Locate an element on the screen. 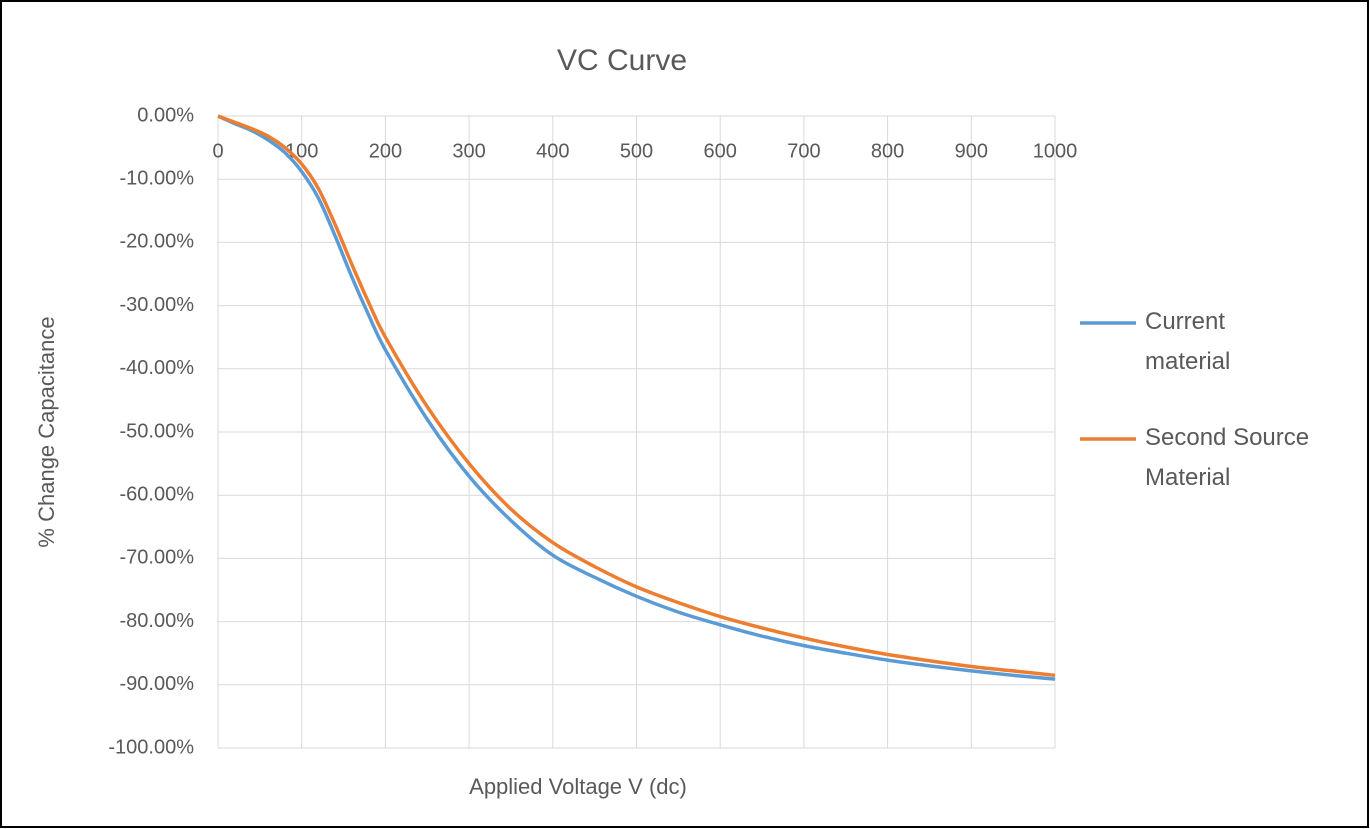 Image resolution: width=1370 pixels, height=829 pixels. x-tick-label: 300 is located at coordinates (468, 151).